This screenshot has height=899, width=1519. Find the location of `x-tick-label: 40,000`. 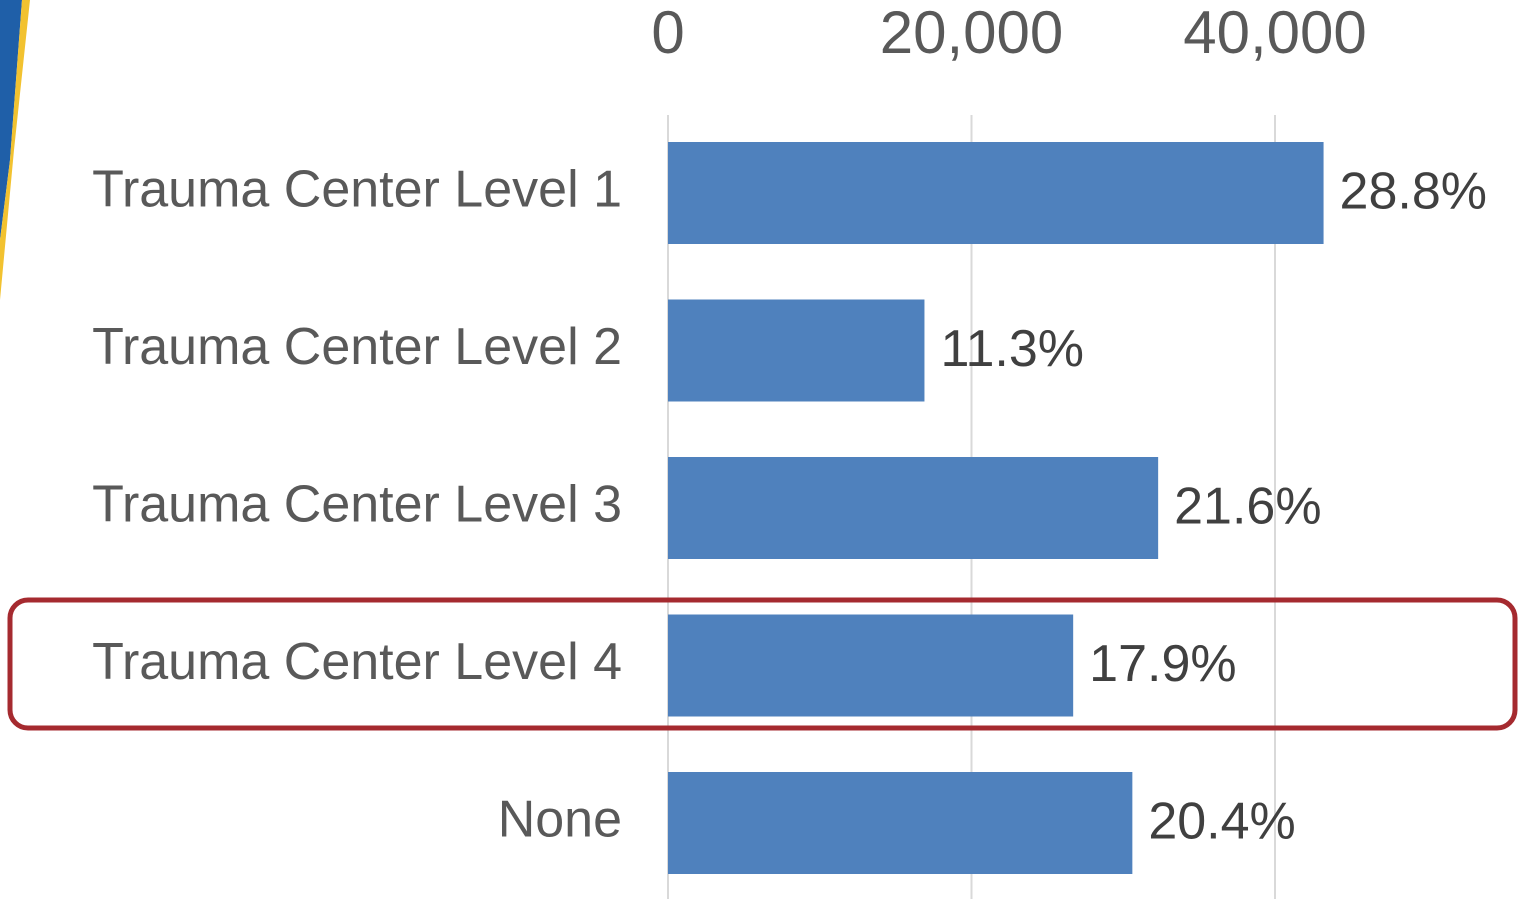

x-tick-label: 40,000 is located at coordinates (1275, 33).